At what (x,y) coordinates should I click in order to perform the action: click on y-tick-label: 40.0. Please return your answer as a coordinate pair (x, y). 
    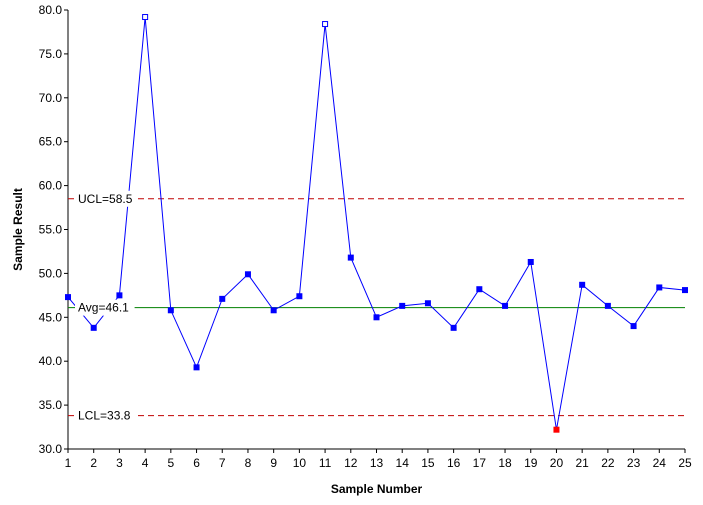
    Looking at the image, I should click on (51, 361).